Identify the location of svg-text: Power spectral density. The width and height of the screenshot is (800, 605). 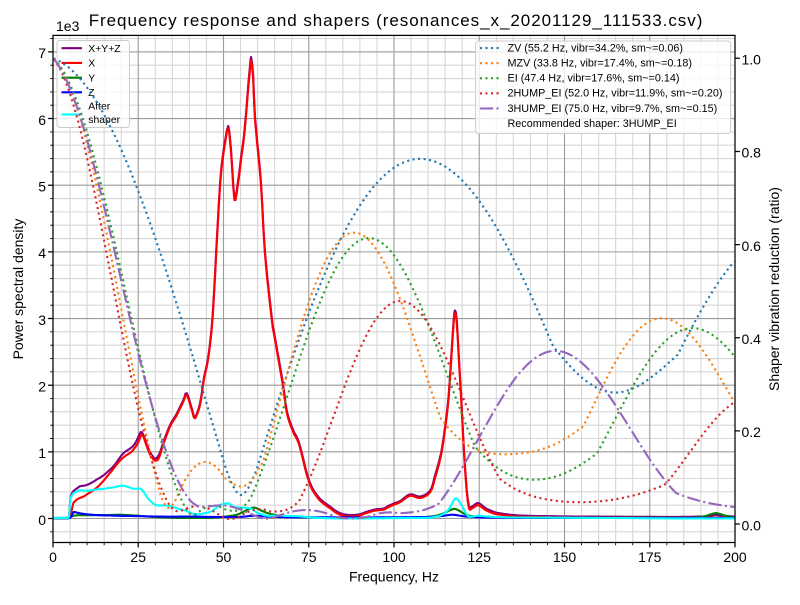
(18, 289).